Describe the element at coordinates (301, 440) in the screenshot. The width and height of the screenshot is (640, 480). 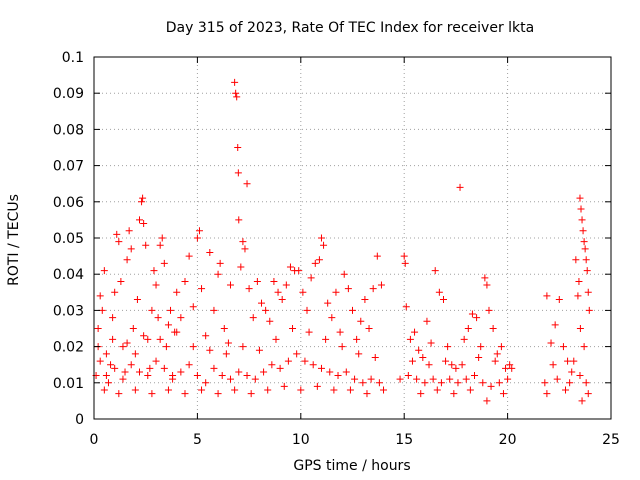
I see `x-tick-label: 10` at that location.